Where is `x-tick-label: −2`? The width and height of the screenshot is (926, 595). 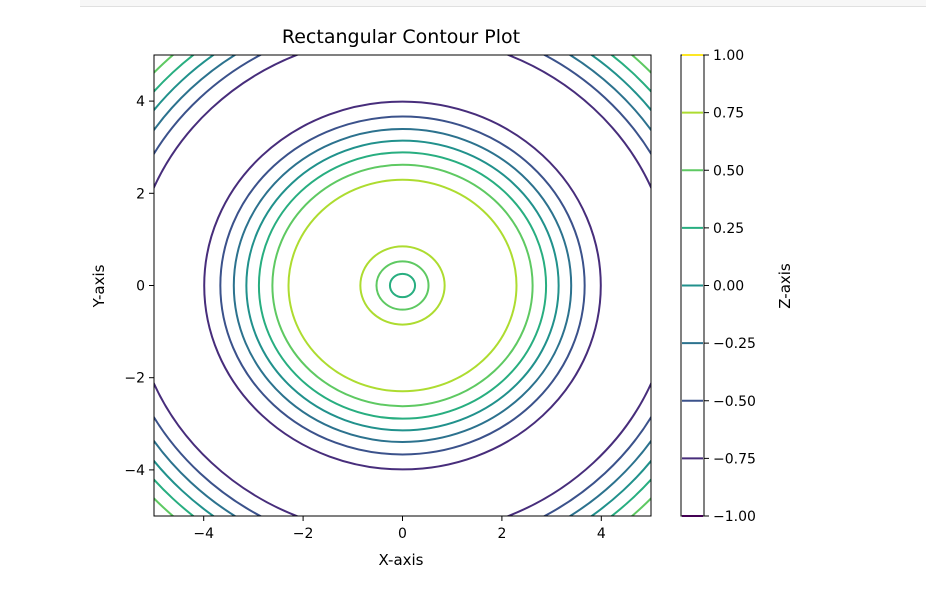
x-tick-label: −2 is located at coordinates (303, 534).